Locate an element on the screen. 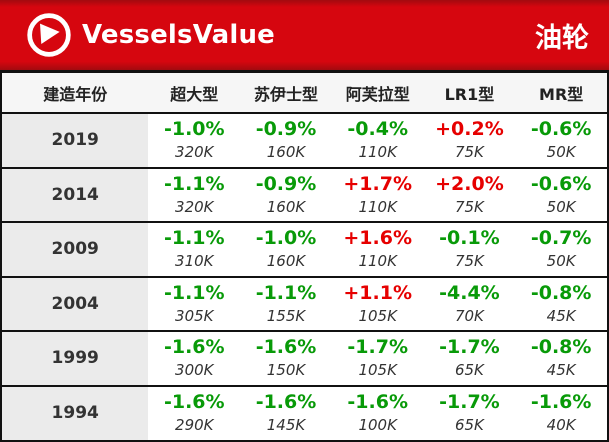  value-cell: -1.1% 305K is located at coordinates (194, 304).